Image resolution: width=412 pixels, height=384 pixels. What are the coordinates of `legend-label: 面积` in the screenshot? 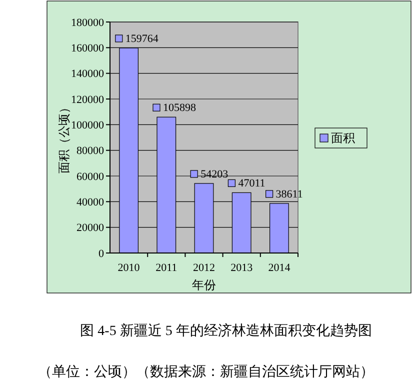 It's located at (343, 138).